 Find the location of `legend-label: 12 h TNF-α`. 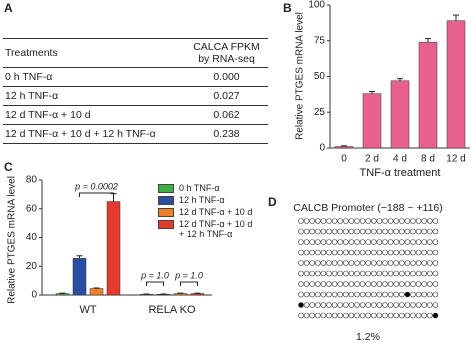

legend-label: 12 h TNF-α is located at coordinates (202, 200).